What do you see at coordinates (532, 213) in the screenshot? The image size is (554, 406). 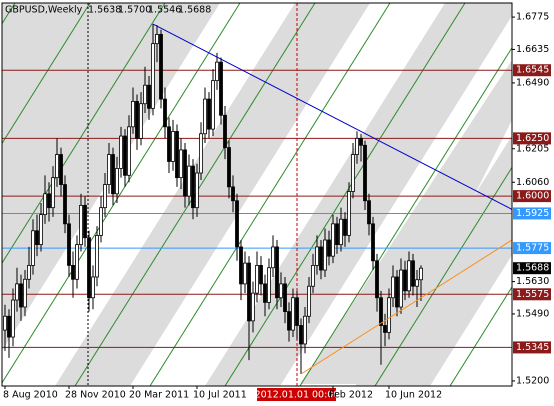 I see `level-label: 1.5925` at bounding box center [532, 213].